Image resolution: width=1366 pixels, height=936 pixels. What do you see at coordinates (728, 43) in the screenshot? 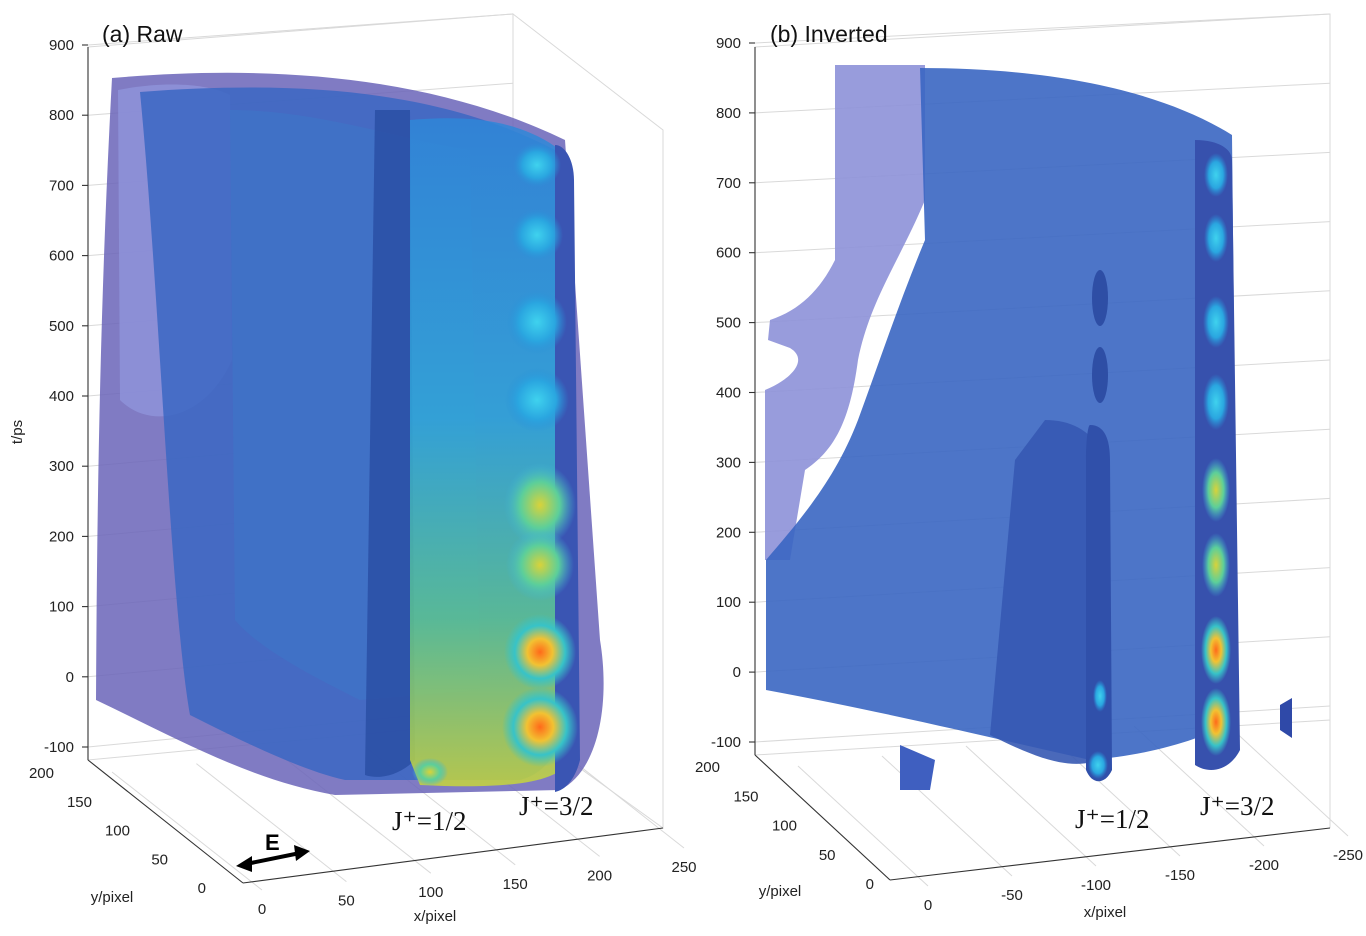
I see `inv-t-tick-label: 900` at bounding box center [728, 43].